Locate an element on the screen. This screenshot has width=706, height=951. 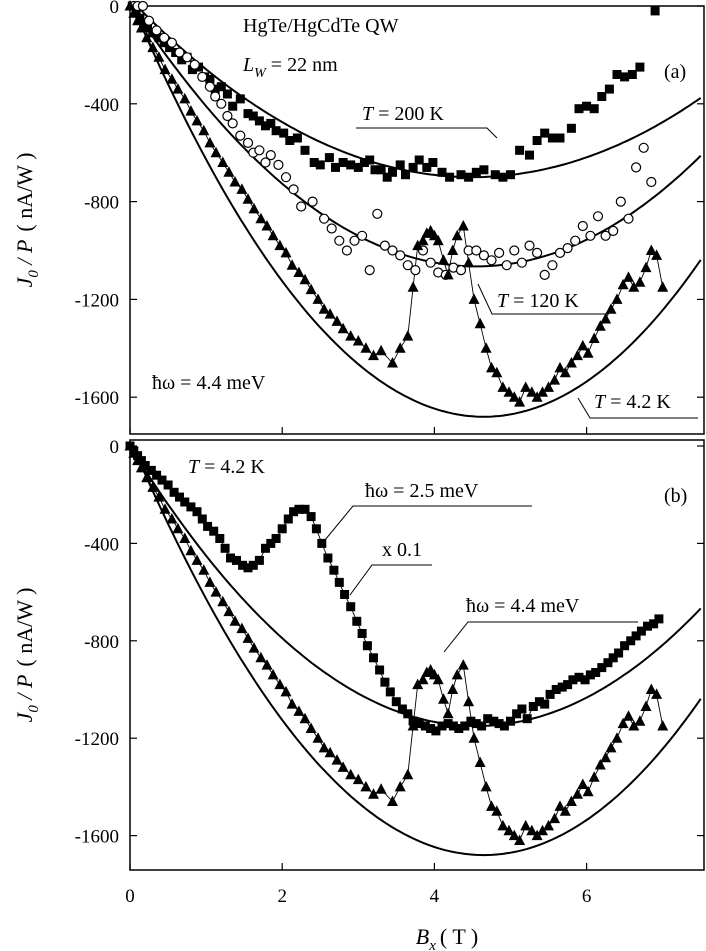
label-t-4k-value: = 4.2 K is located at coordinates (638, 402).